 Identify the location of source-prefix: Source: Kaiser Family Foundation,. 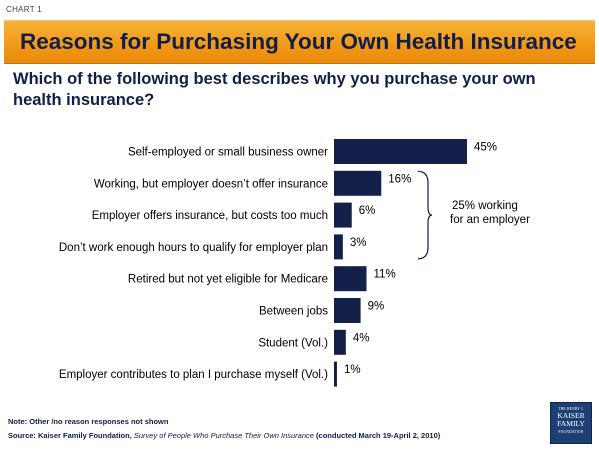
(71, 435).